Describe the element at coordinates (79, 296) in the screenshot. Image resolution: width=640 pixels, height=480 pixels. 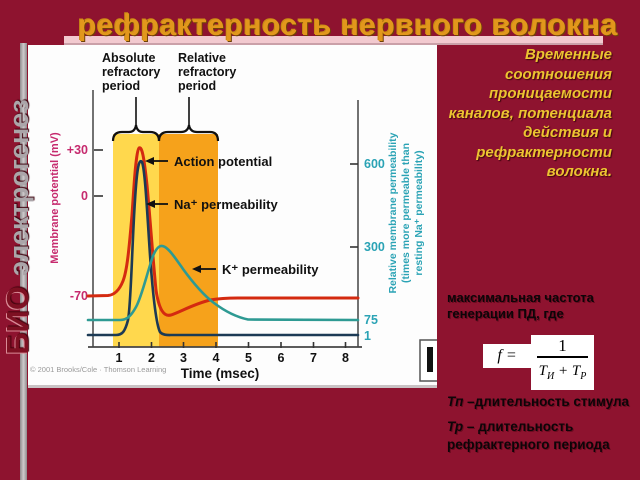
I see `left-tick-minus70: -70` at that location.